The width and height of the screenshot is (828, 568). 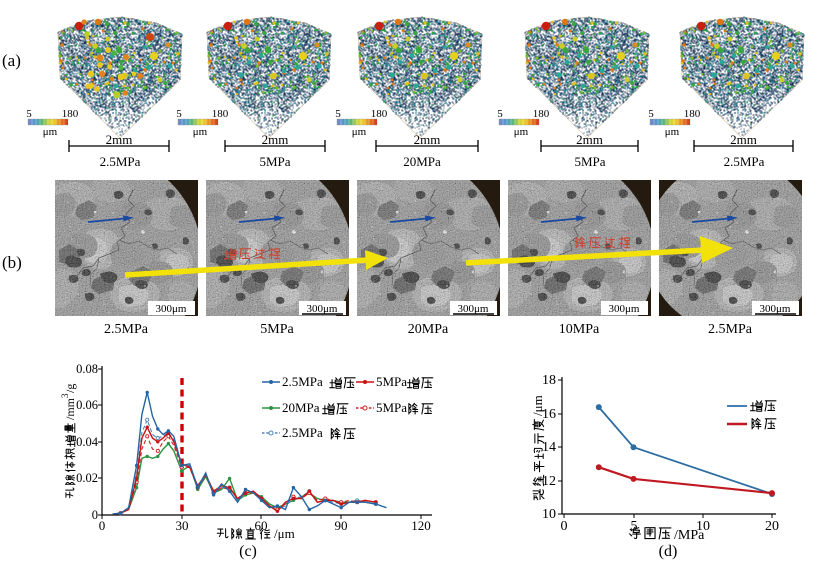 What do you see at coordinates (549, 380) in the screenshot?
I see `svg-text: 18` at bounding box center [549, 380].